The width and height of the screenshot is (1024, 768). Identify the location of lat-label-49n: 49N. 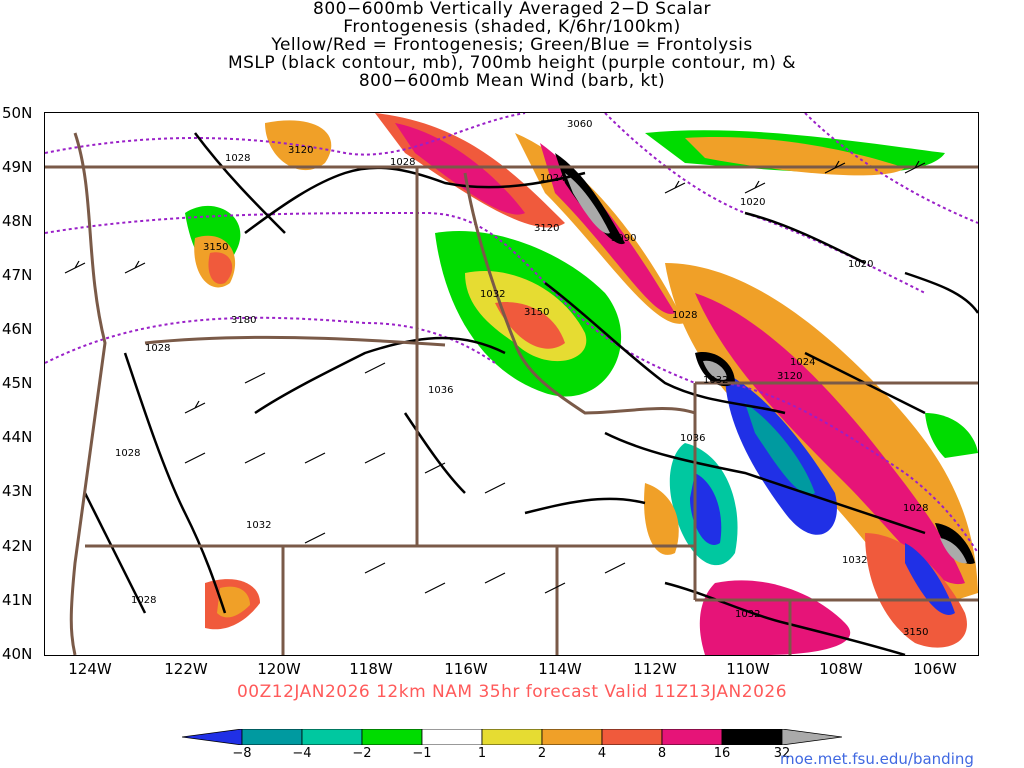
(17, 167).